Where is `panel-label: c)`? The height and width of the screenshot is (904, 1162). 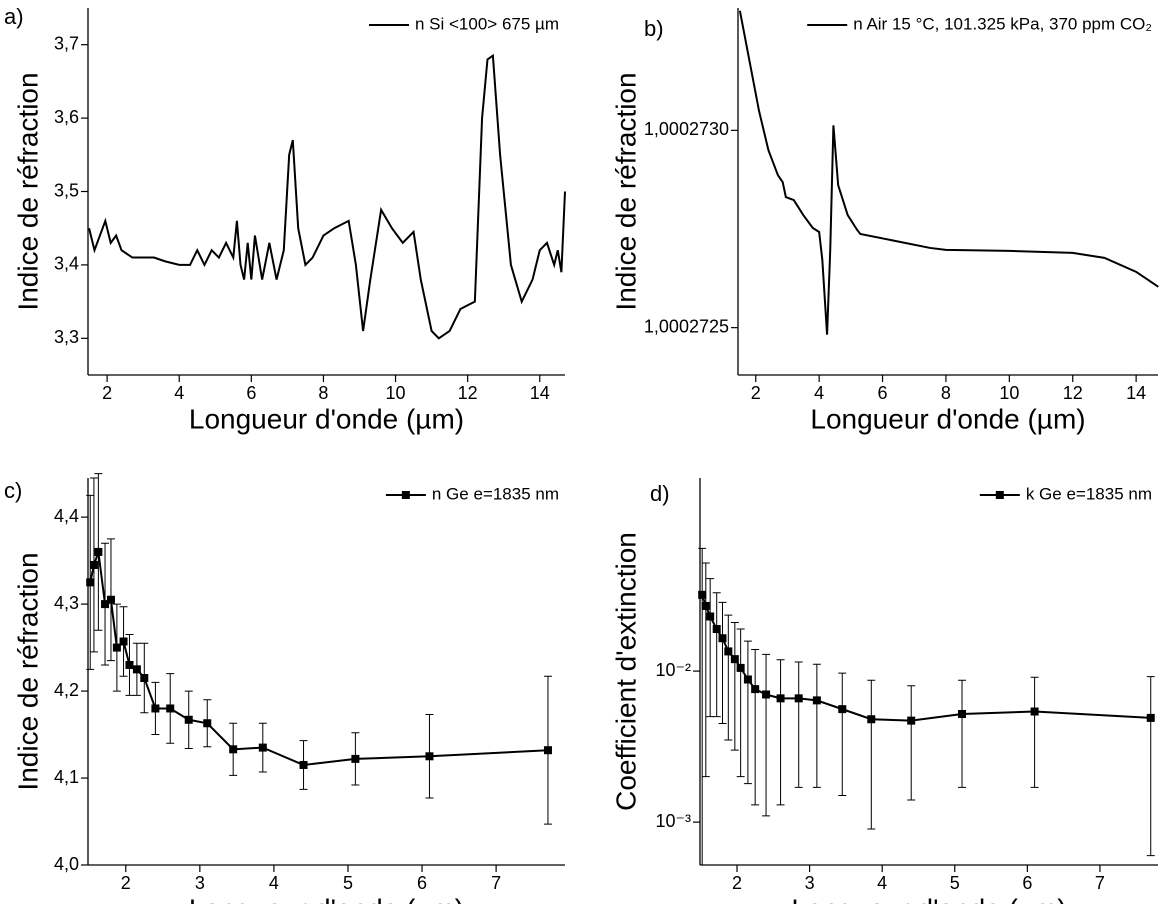 panel-label: c) is located at coordinates (13, 490).